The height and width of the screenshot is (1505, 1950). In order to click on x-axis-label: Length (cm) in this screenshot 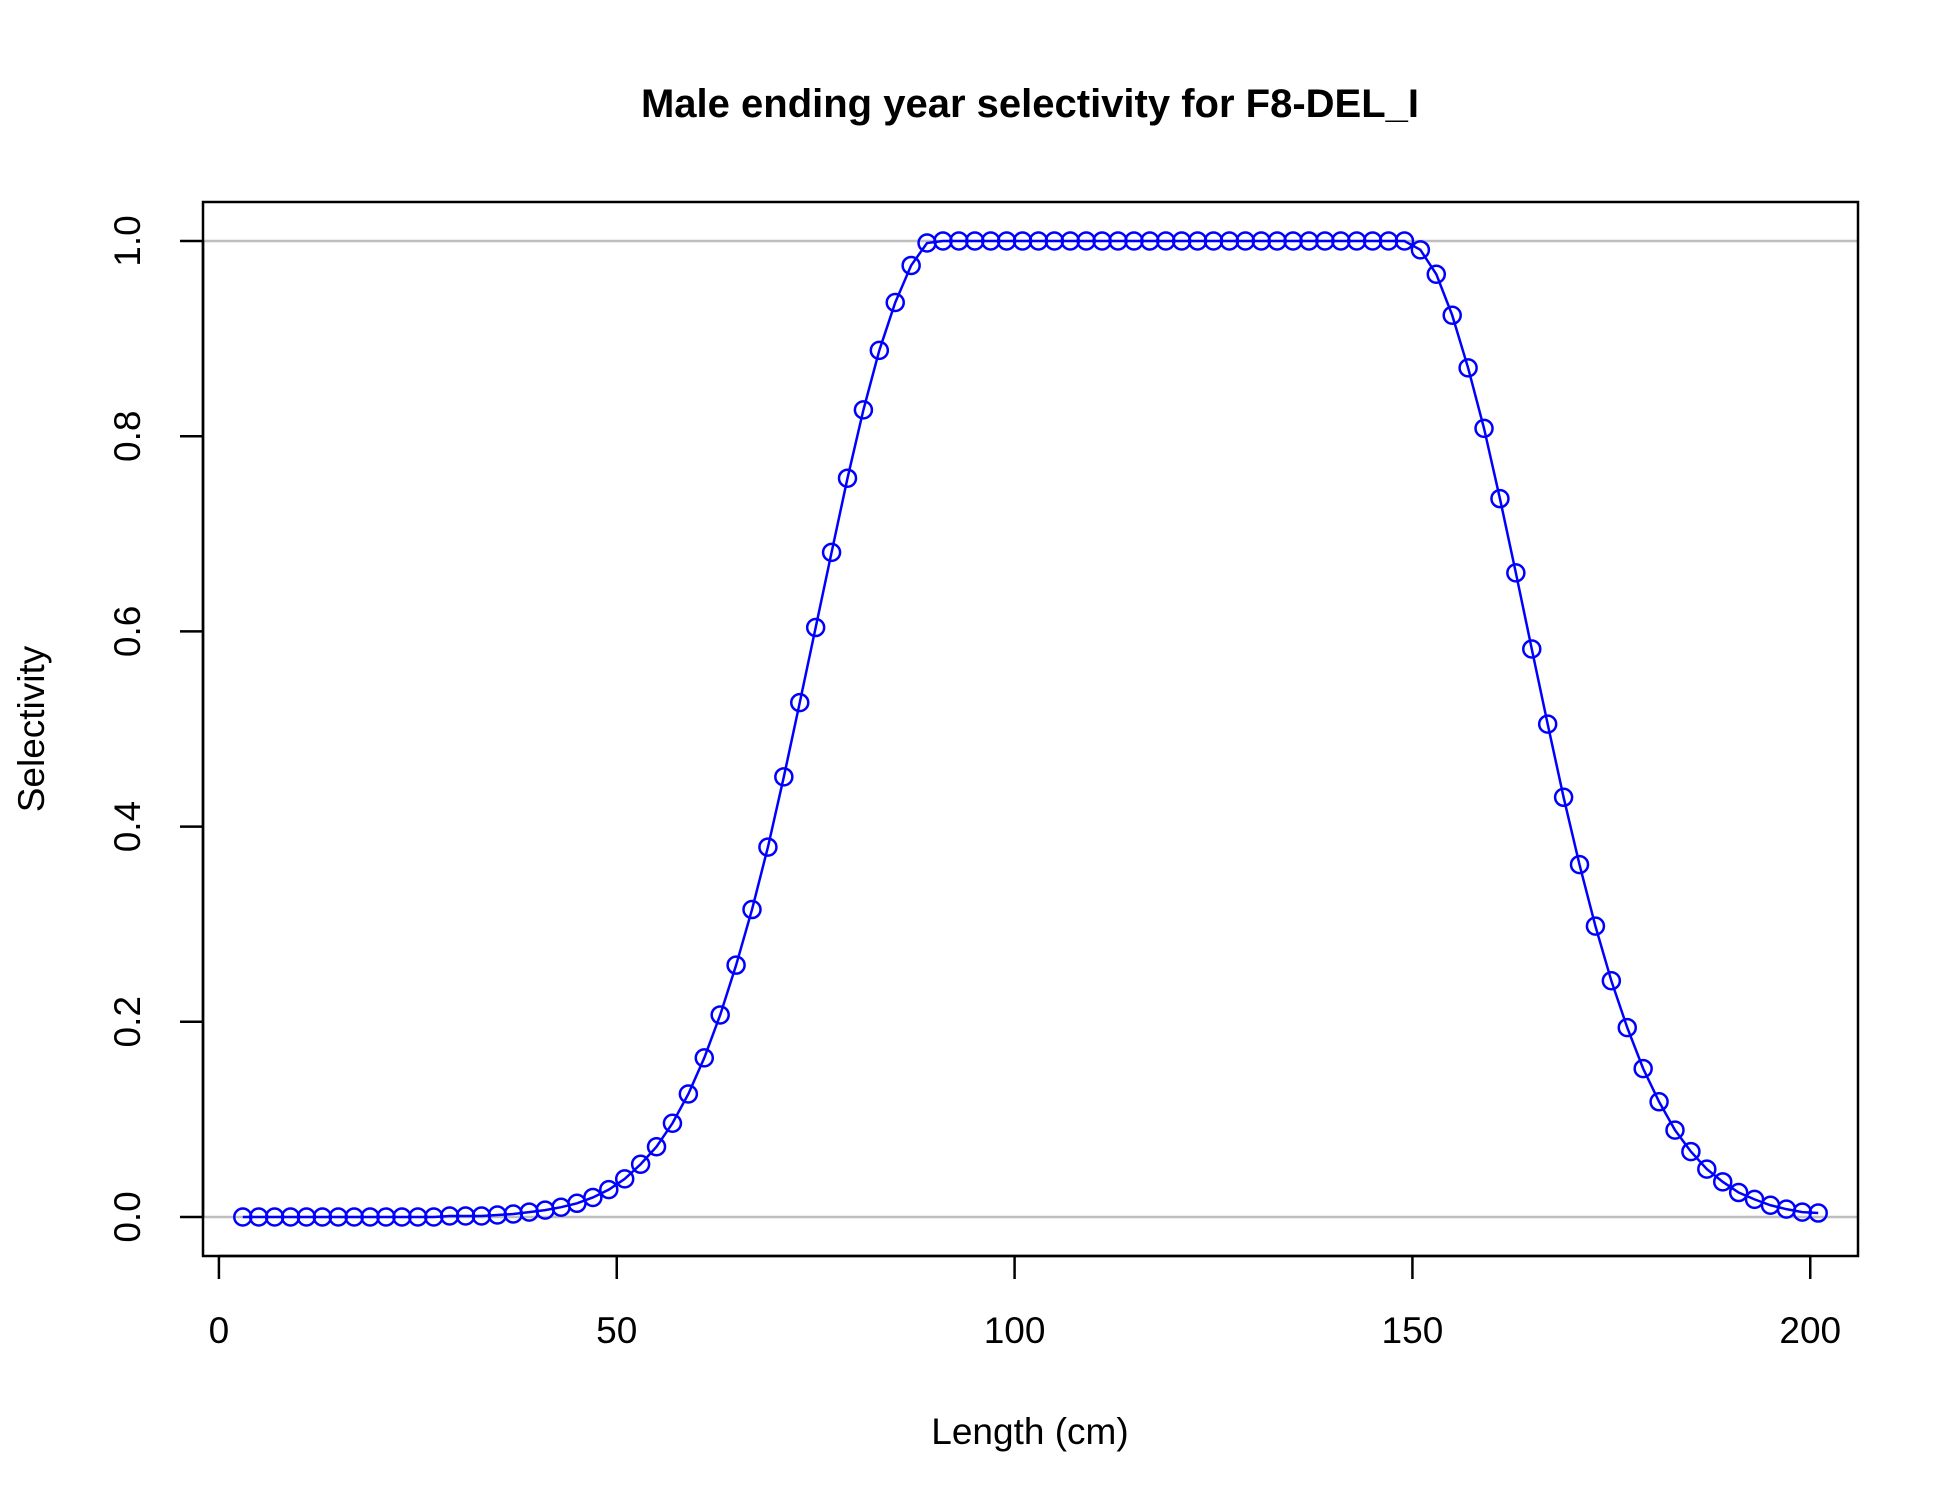, I will do `click(1029, 1431)`.